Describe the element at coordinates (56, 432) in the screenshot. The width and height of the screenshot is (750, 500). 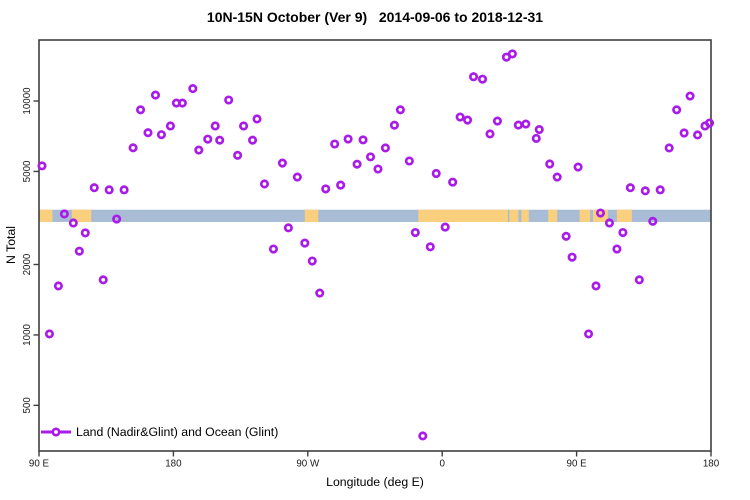
I see `legend-marker` at that location.